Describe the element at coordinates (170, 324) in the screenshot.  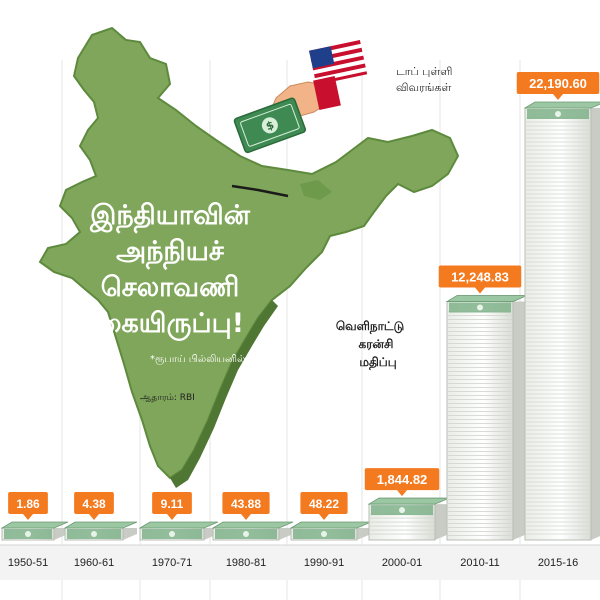
I see `title-line-4: கையிருப்பு!` at that location.